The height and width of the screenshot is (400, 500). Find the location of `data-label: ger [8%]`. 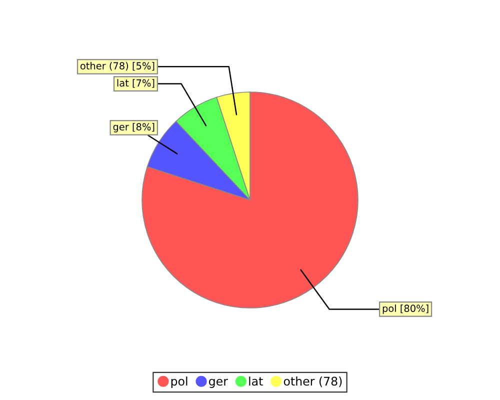

data-label: ger [8%] is located at coordinates (133, 127).